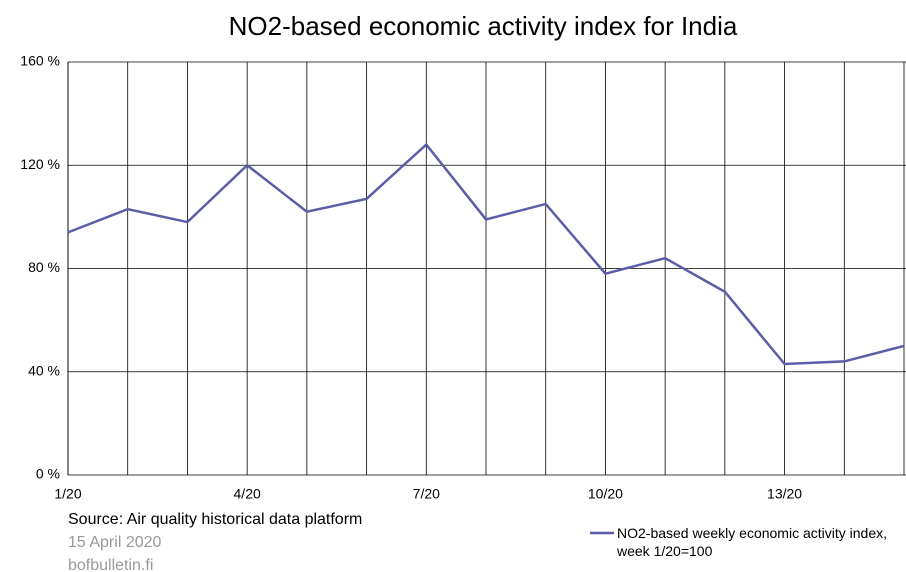 This screenshot has width=906, height=572. I want to click on x-tick-label: 10/20, so click(605, 494).